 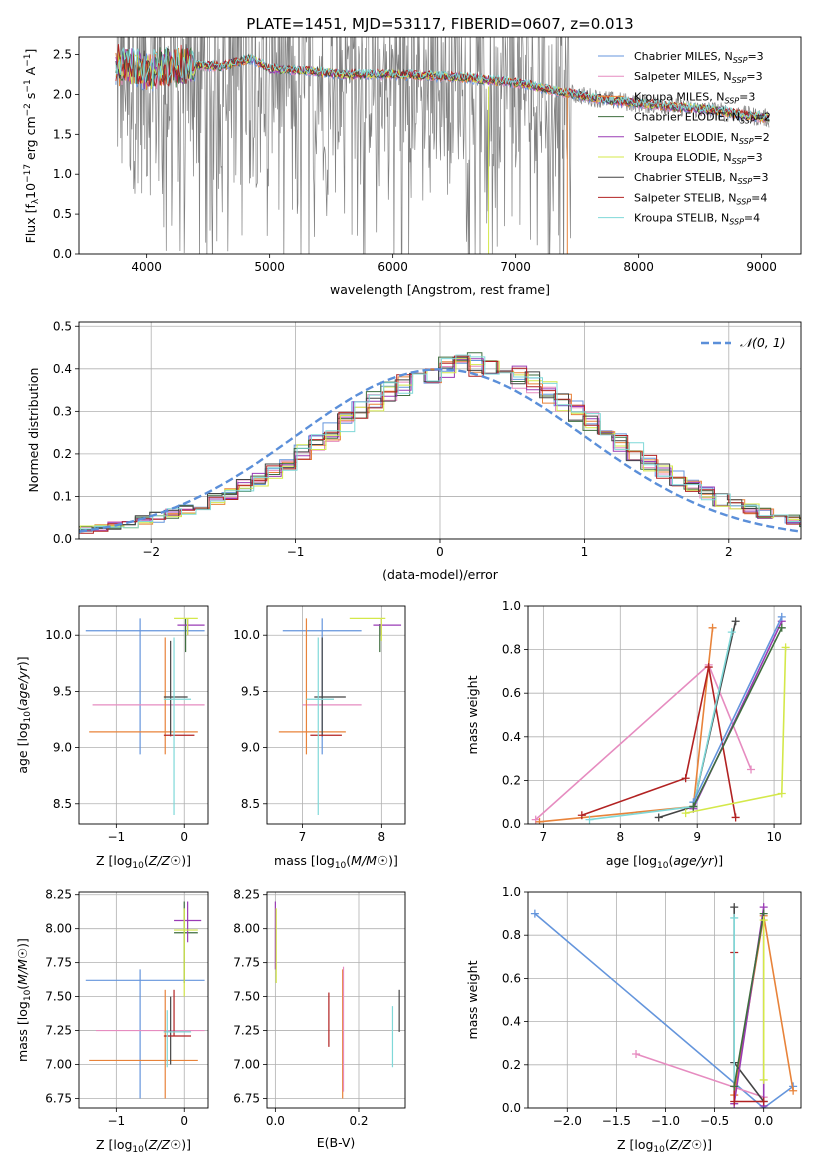 What do you see at coordinates (336, 1142) in the screenshot?
I see `x-axis-label: E(B-V)` at bounding box center [336, 1142].